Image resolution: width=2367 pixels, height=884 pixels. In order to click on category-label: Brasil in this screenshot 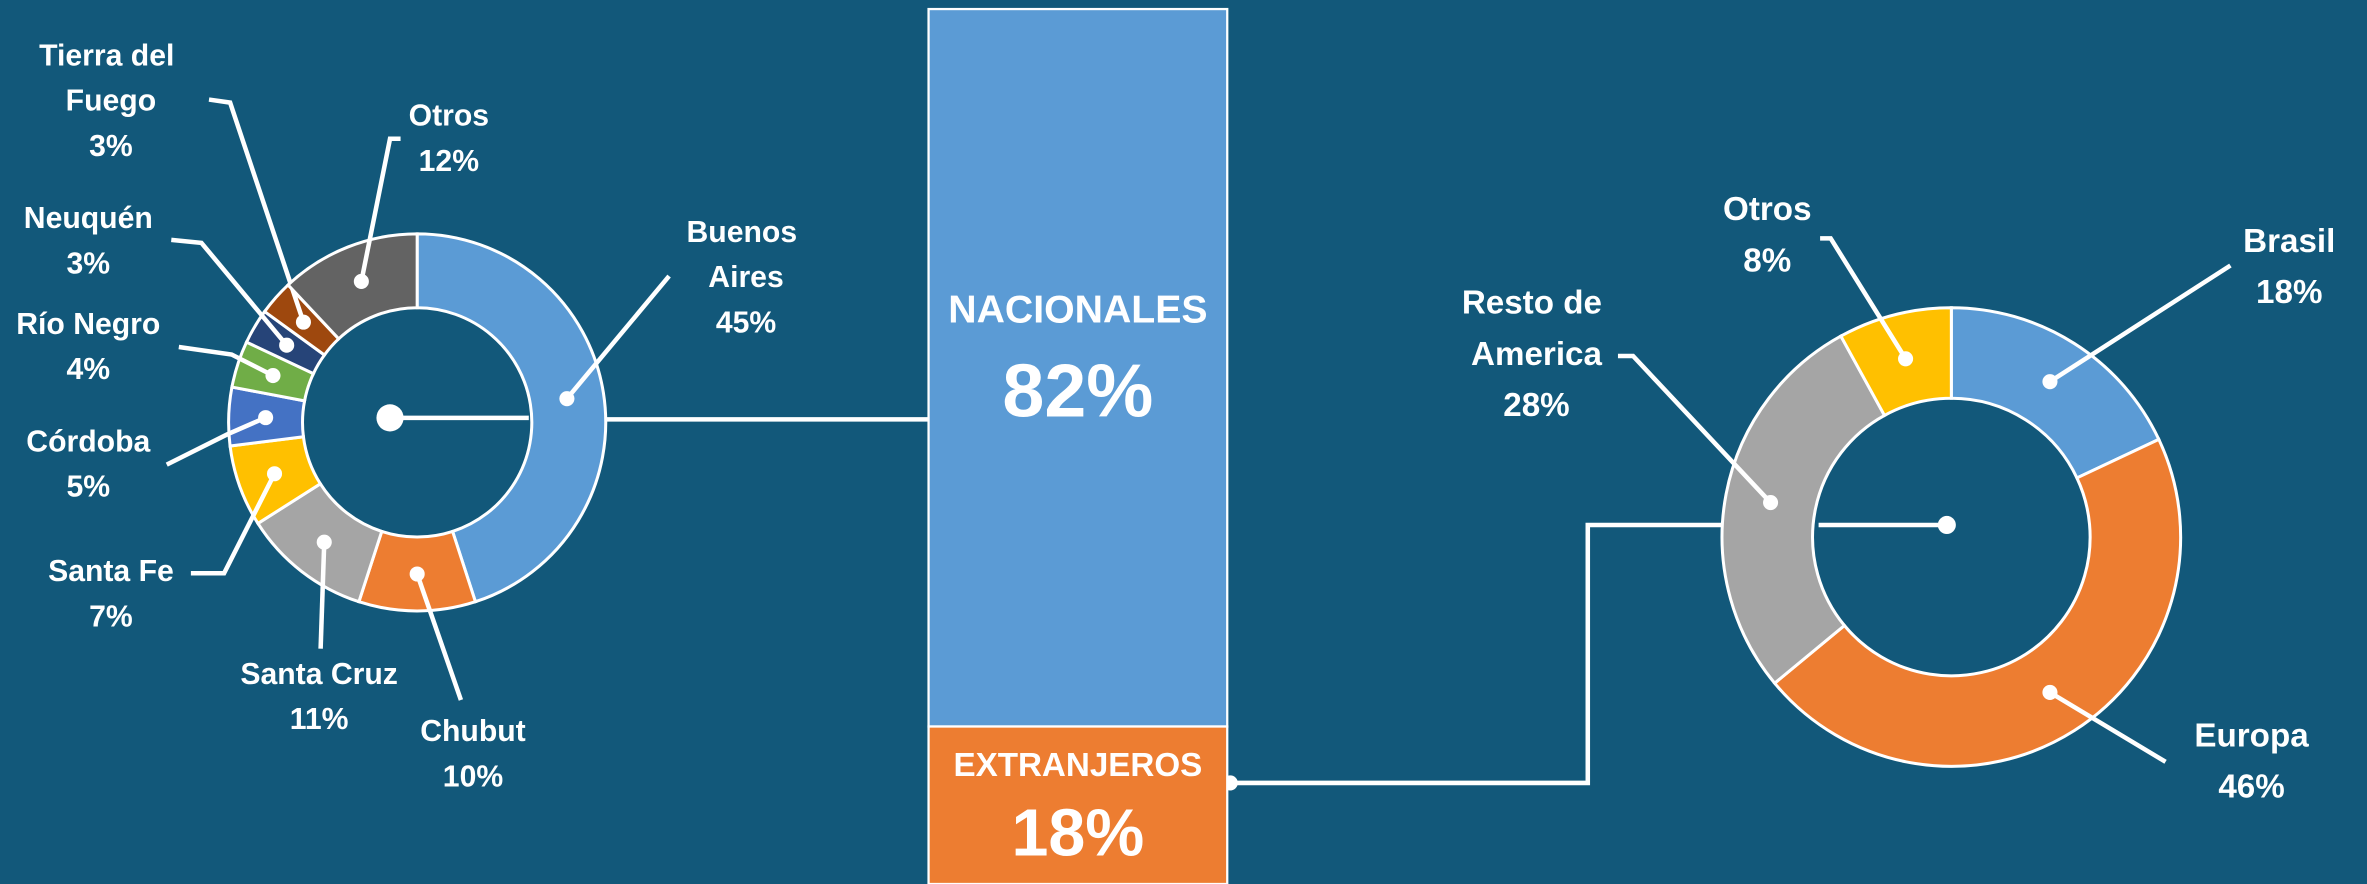, I will do `click(2289, 241)`.